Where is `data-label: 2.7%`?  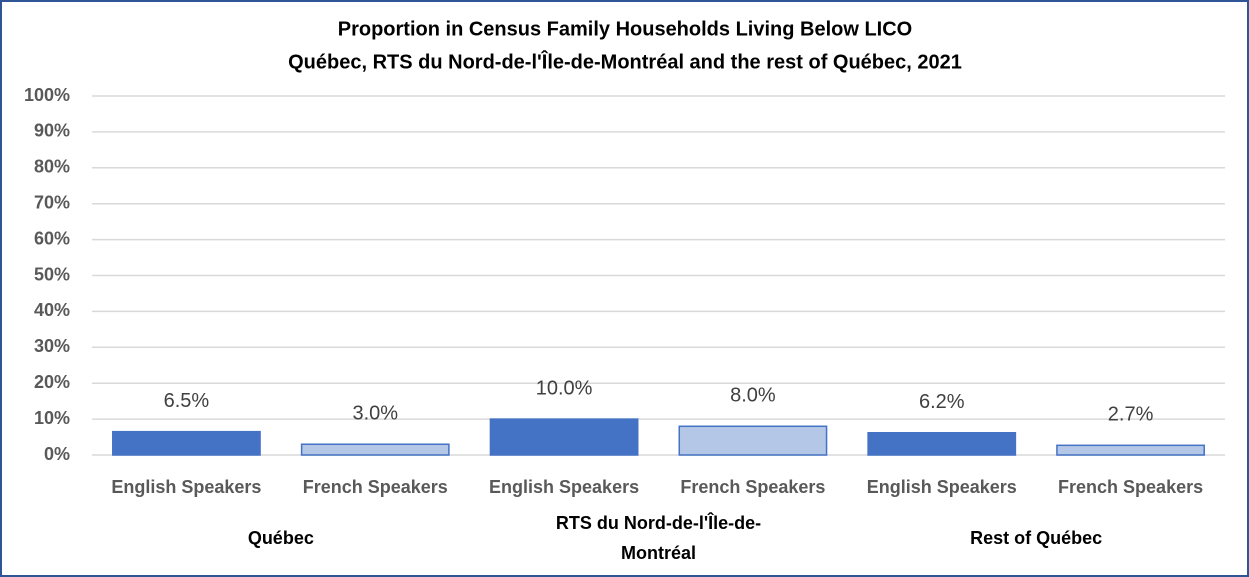
data-label: 2.7% is located at coordinates (1131, 415).